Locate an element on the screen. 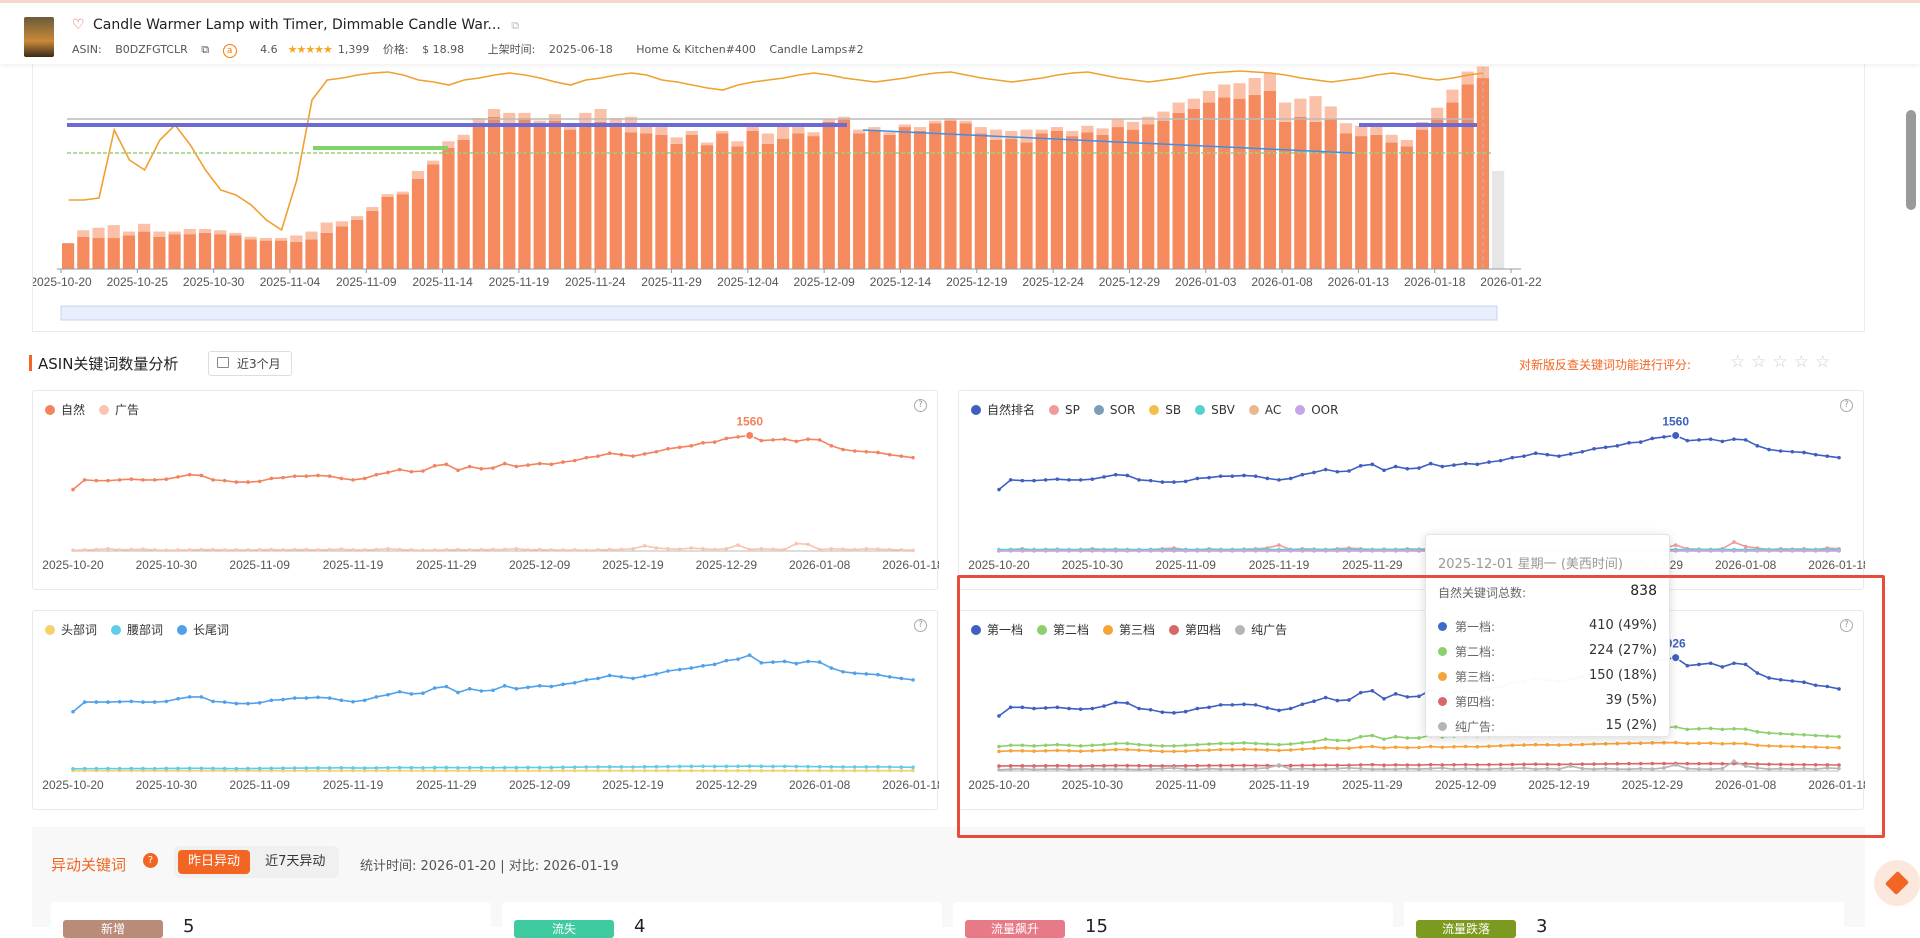 This screenshot has width=1920, height=938. green-band is located at coordinates (380, 148).